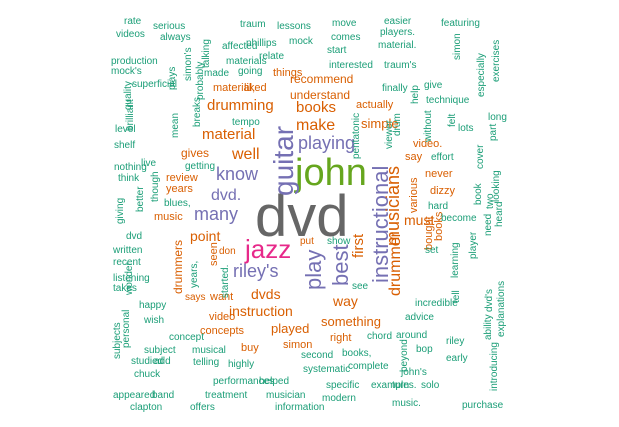 The width and height of the screenshot is (619, 427). What do you see at coordinates (197, 111) in the screenshot?
I see `word-cloud-word: breaks` at bounding box center [197, 111].